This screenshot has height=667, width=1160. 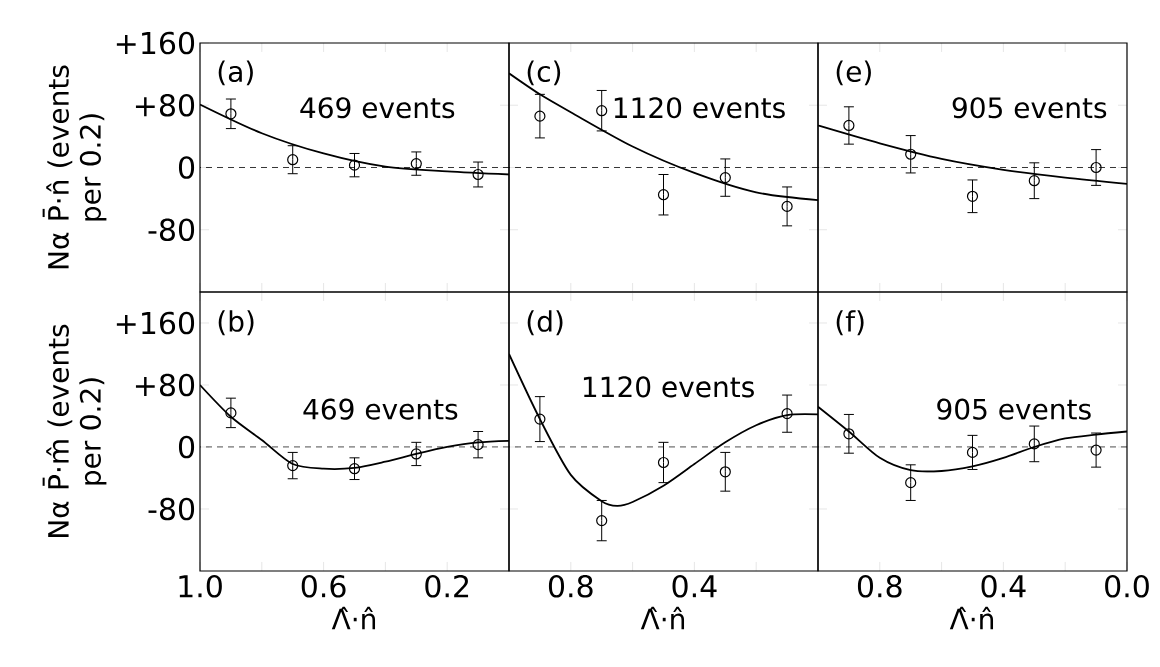 What do you see at coordinates (853, 73) in the screenshot?
I see `annotation: (e)` at bounding box center [853, 73].